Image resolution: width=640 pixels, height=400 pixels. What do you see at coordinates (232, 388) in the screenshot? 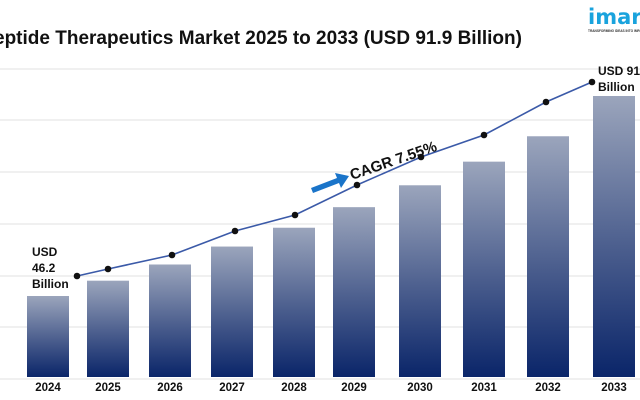
I see `x-tick-label: 2027` at bounding box center [232, 388].